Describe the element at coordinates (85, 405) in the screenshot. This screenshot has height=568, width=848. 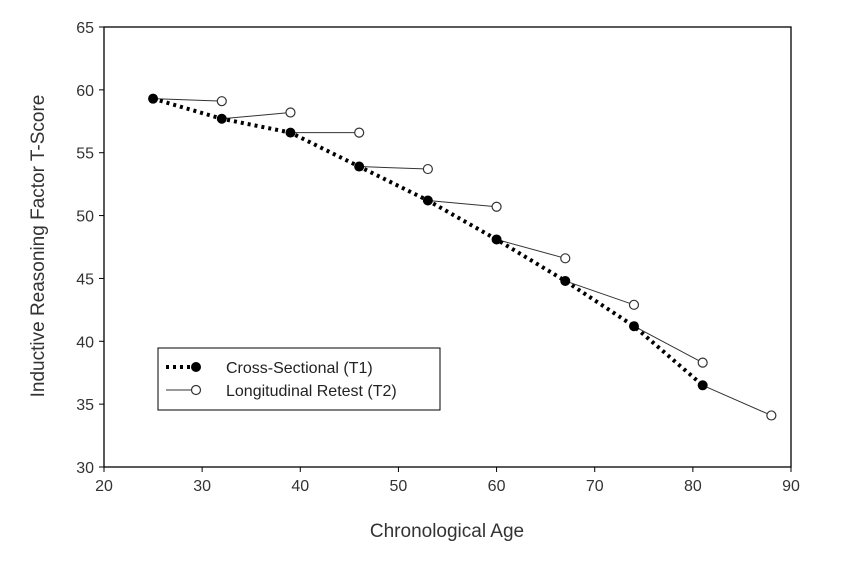
I see `y-tick-label: 35` at that location.